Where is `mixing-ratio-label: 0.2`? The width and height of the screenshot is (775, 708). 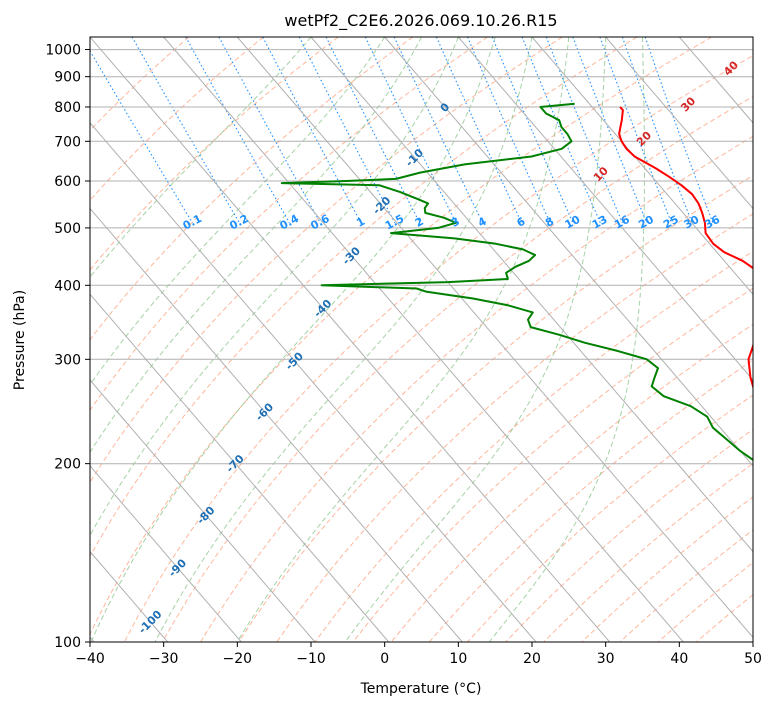 mixing-ratio-label: 0.2 is located at coordinates (238, 222).